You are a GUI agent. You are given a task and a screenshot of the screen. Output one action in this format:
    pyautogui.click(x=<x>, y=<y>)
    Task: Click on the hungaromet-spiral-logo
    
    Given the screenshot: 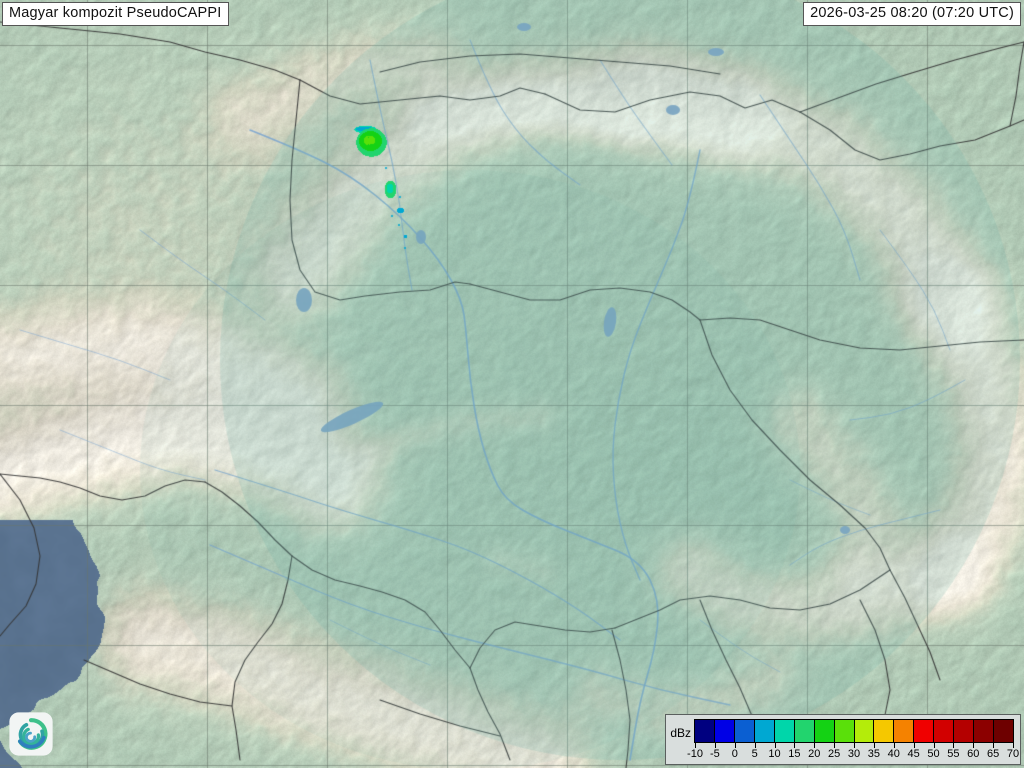 What is the action you would take?
    pyautogui.click(x=31, y=734)
    